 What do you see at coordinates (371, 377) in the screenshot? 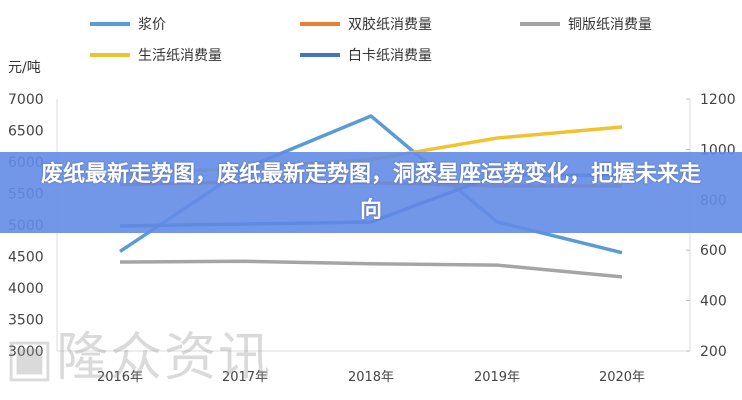
I see `x-tick-label: 2018年` at bounding box center [371, 377].